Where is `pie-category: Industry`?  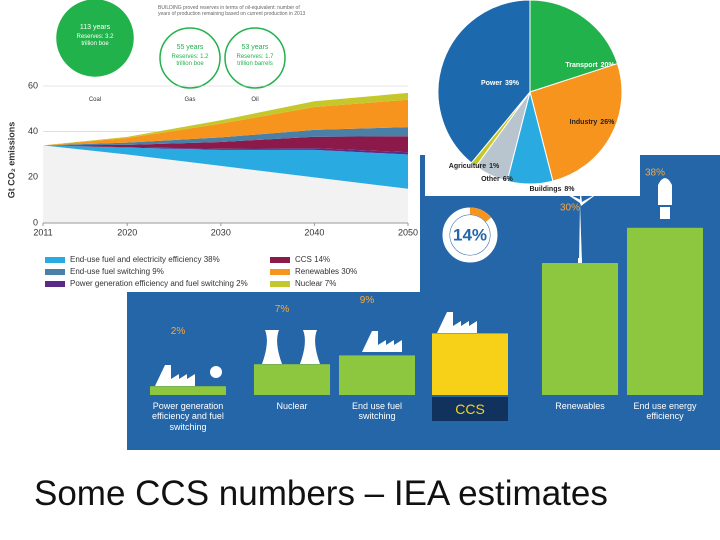 pie-category: Industry is located at coordinates (584, 122).